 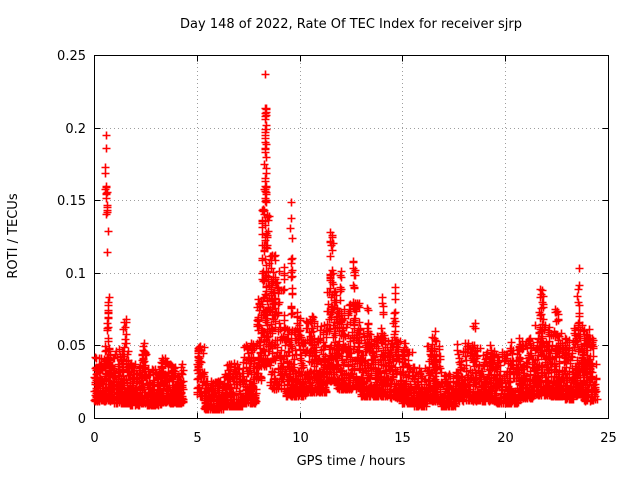 I want to click on y-tick-label: 0.2, so click(x=75, y=129).